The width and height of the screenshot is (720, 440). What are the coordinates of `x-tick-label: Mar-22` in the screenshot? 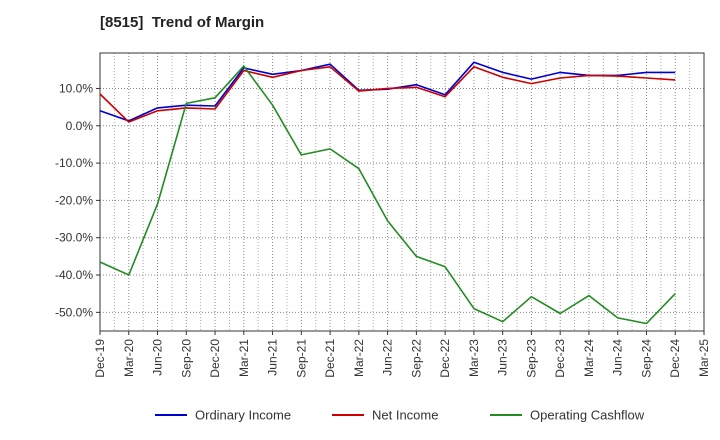 It's located at (359, 358).